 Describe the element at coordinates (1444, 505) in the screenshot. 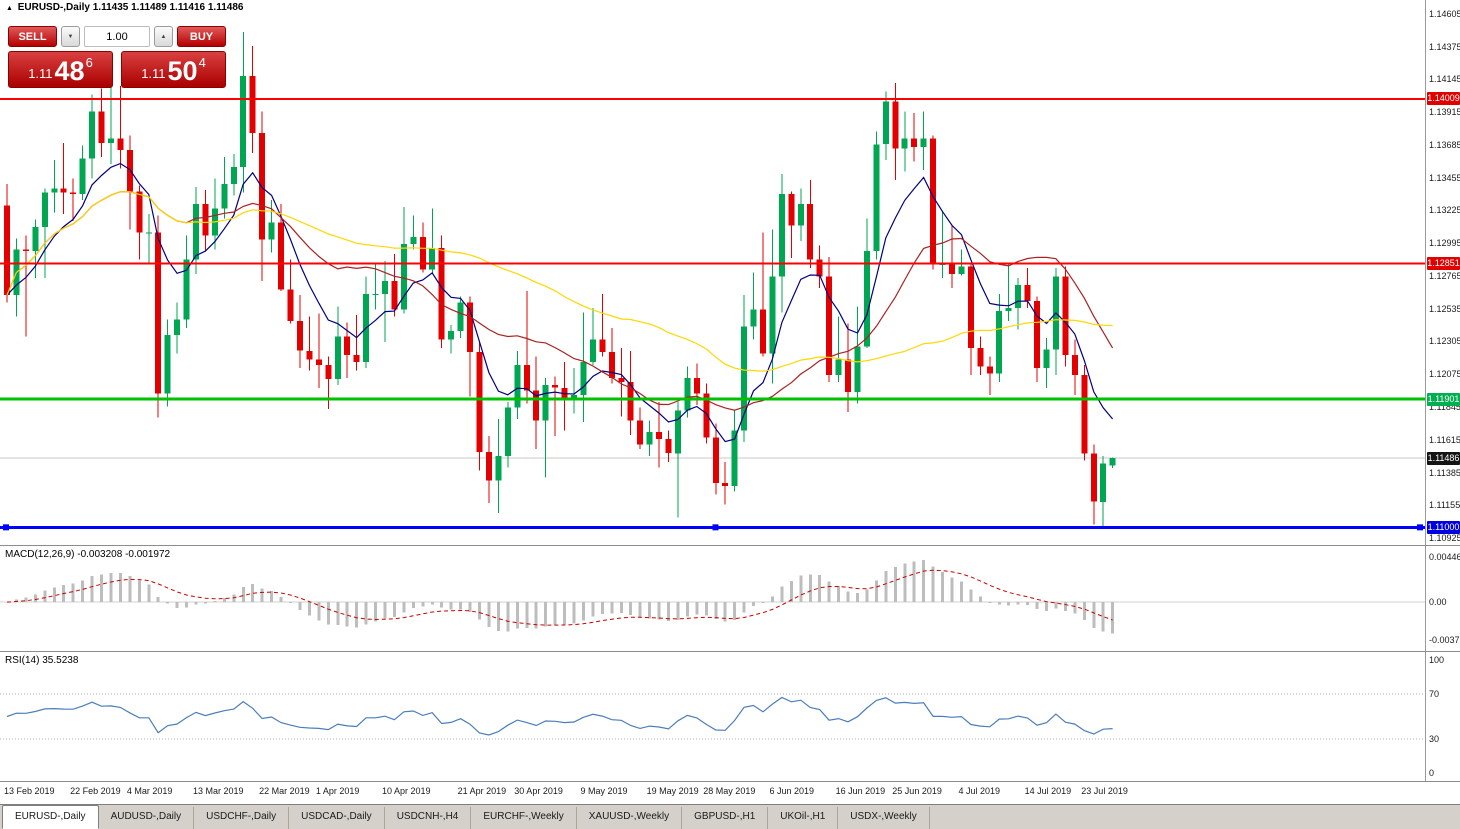

I see `axis-tick-label: 1.11155` at that location.